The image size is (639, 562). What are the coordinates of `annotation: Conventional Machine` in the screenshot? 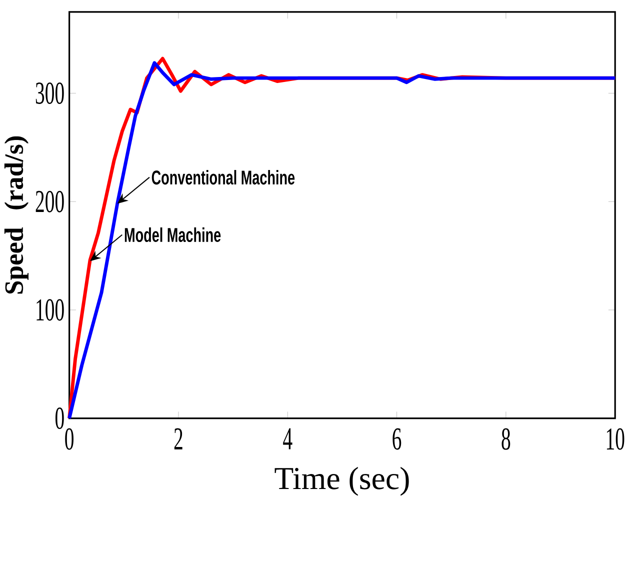 It's located at (223, 177).